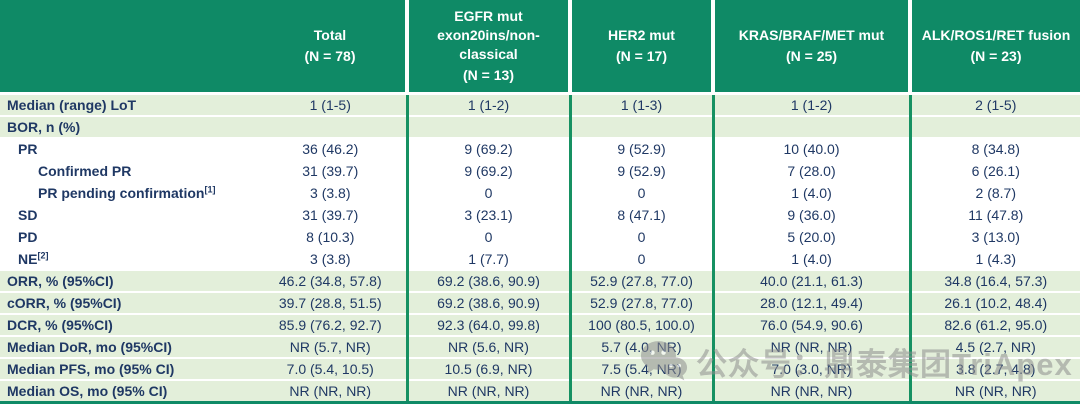 Image resolution: width=1080 pixels, height=408 pixels. What do you see at coordinates (331, 236) in the screenshot?
I see `cell: 8 (10.3)` at bounding box center [331, 236].